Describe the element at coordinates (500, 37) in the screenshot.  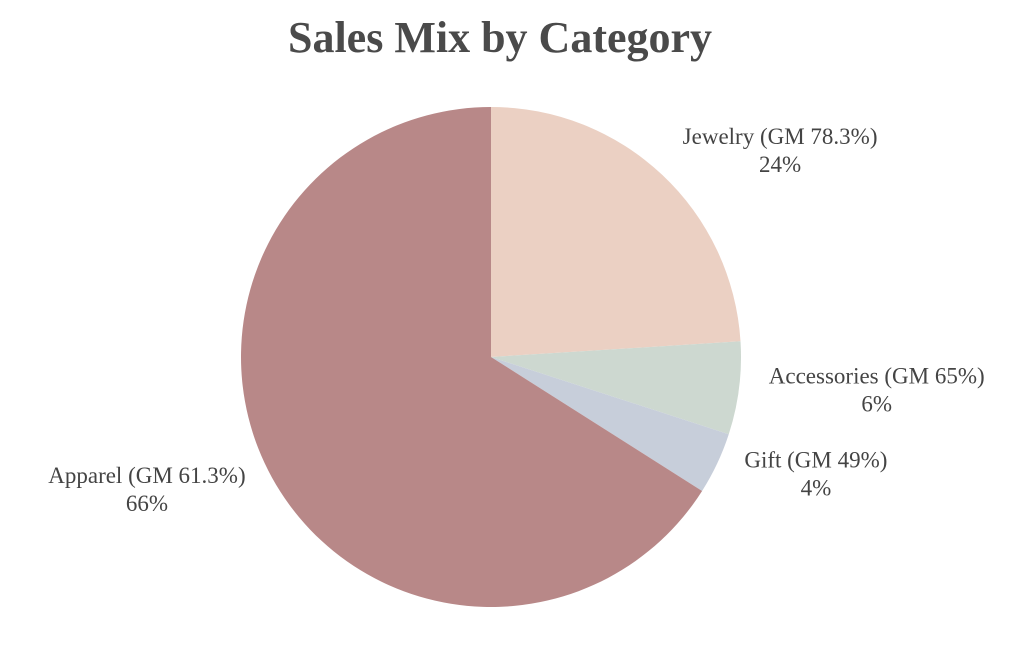
I see `chart-title: Sales Mix by Category` at that location.